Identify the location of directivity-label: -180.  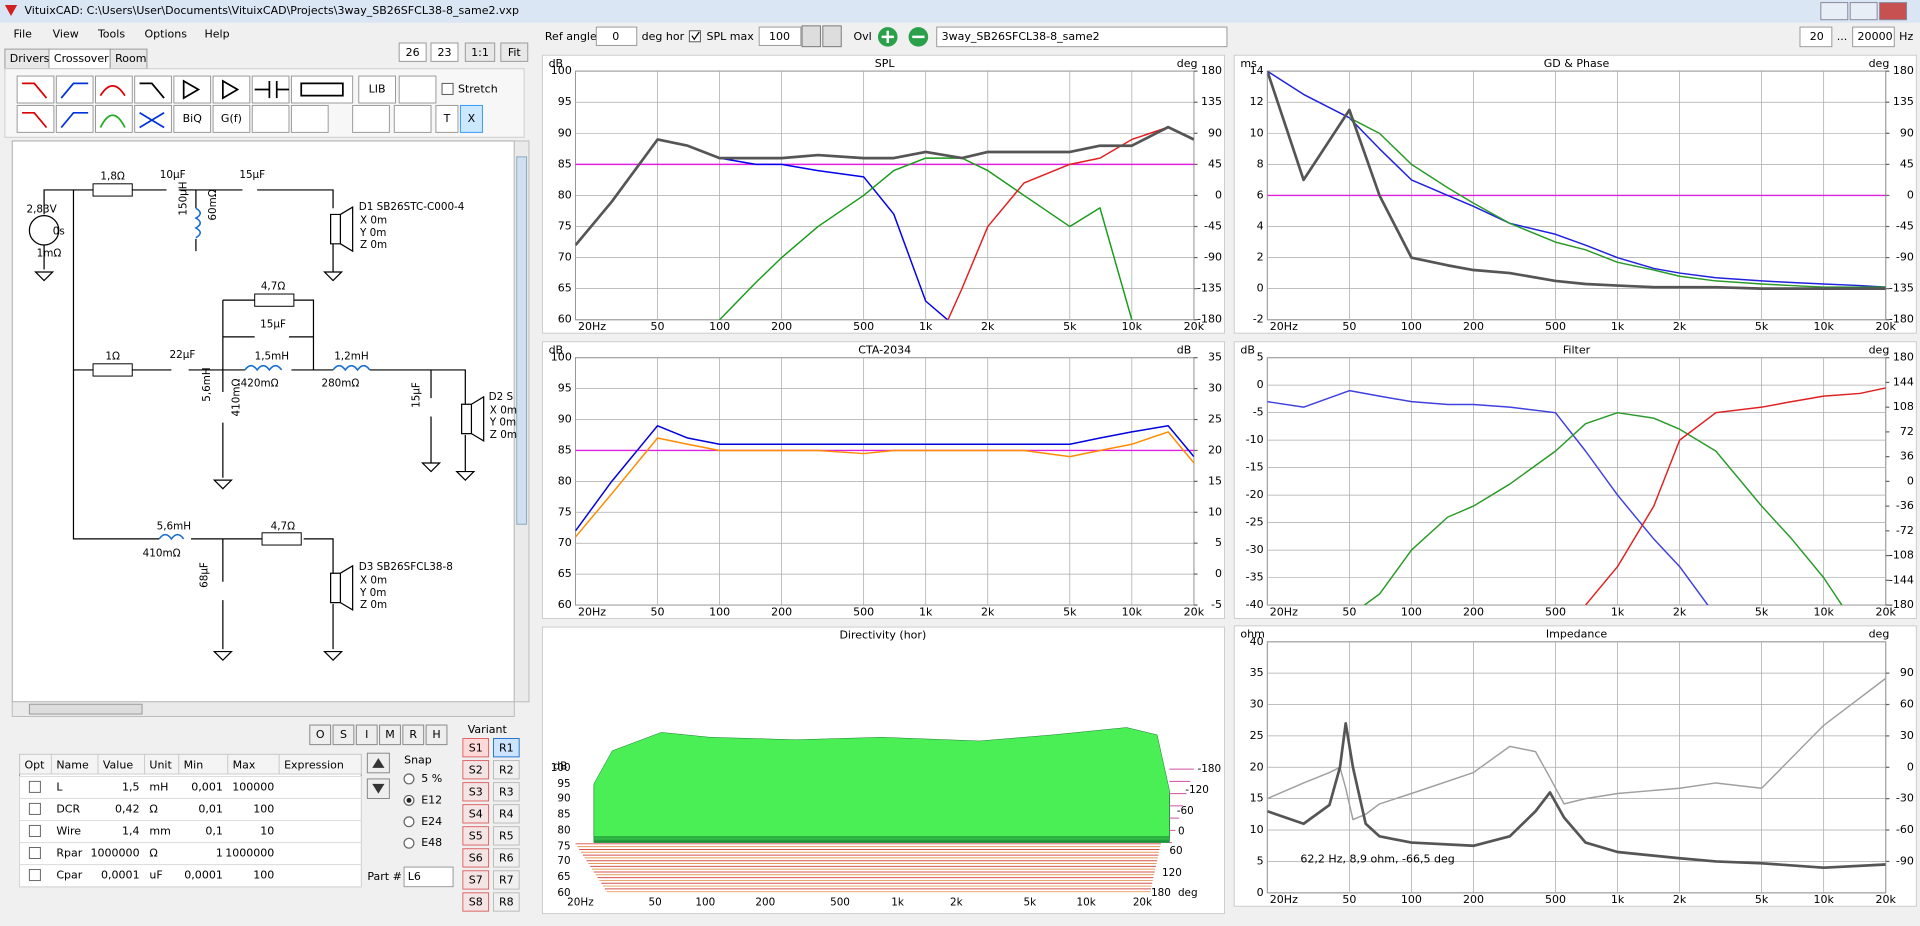
(1210, 769).